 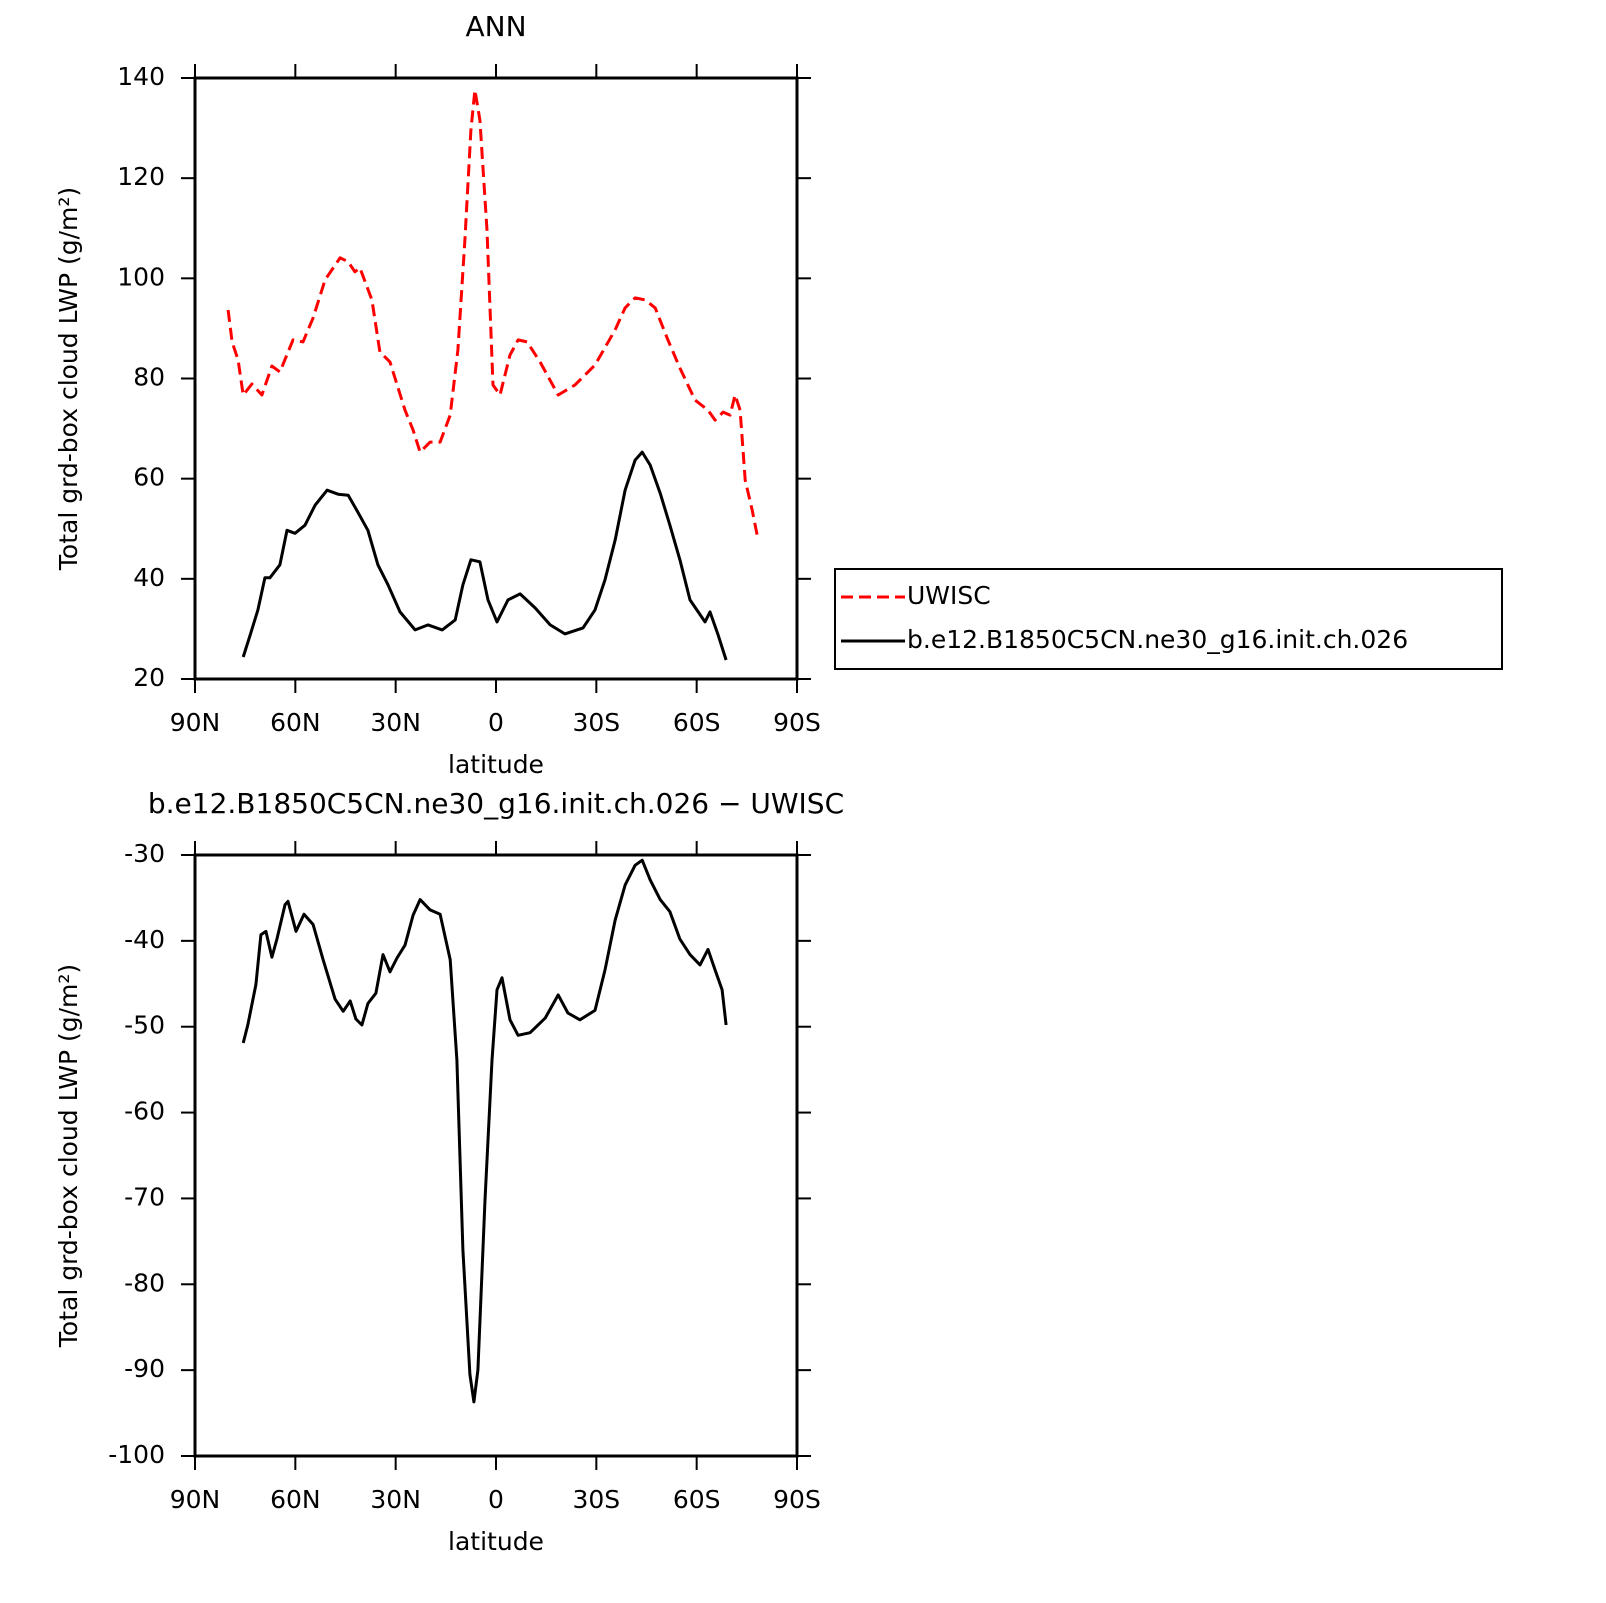 What do you see at coordinates (949, 595) in the screenshot?
I see `legend-label: UWISC` at bounding box center [949, 595].